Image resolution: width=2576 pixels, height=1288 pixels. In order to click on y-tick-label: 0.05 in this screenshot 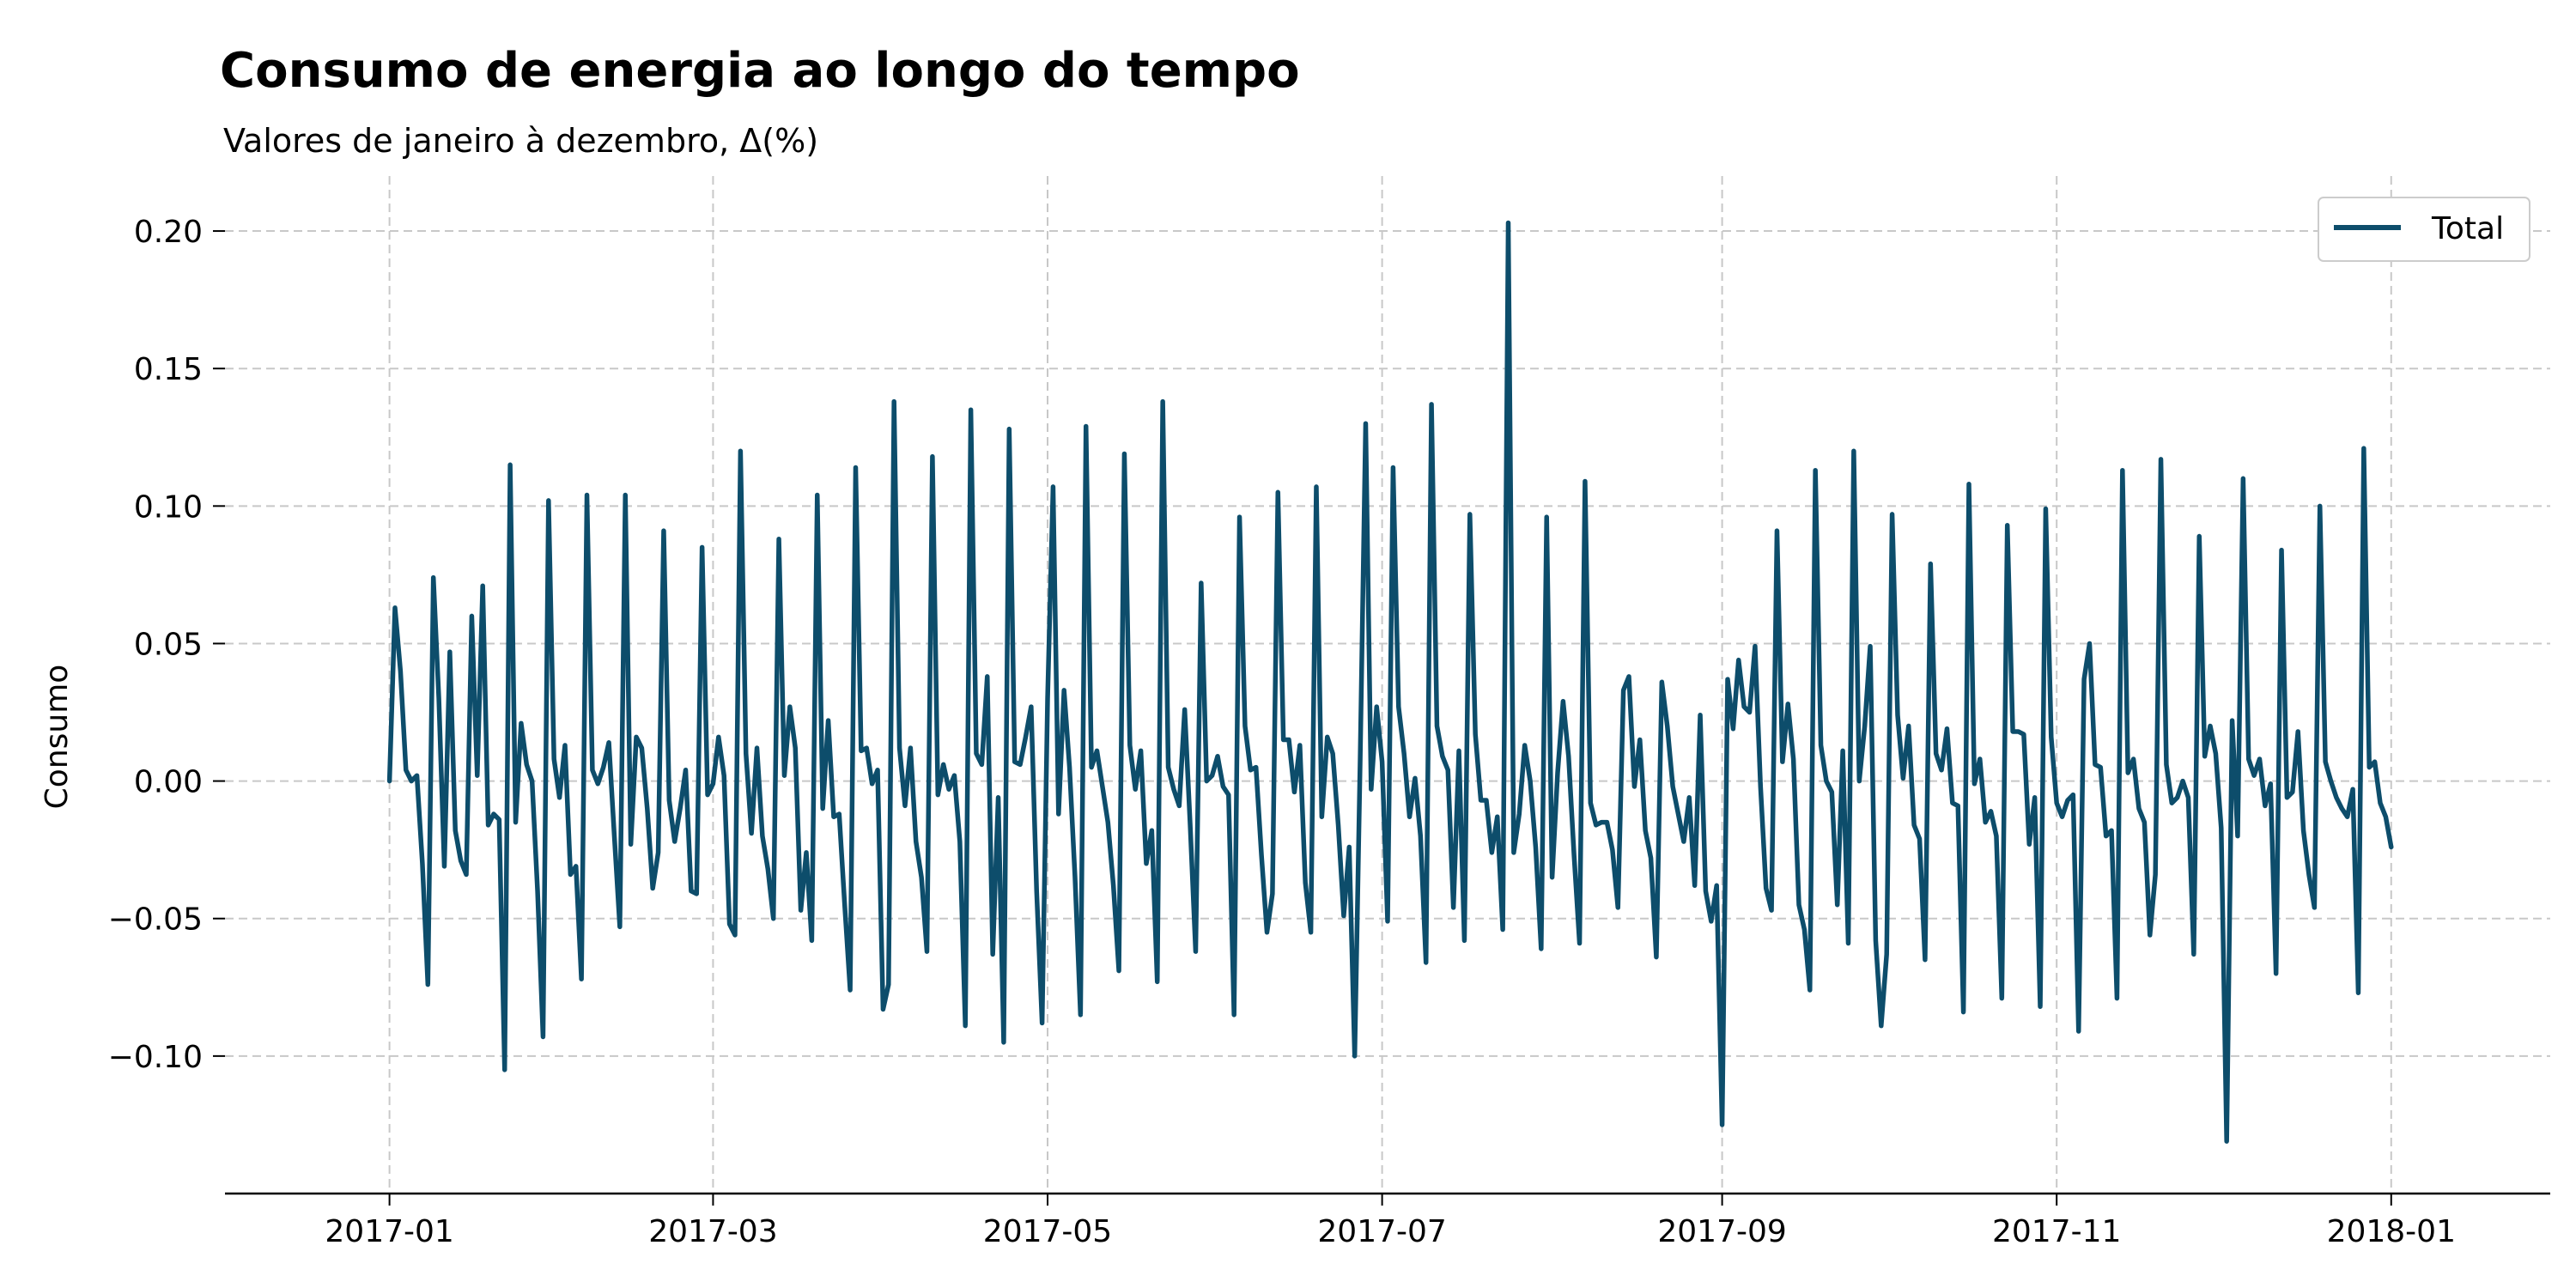, I will do `click(169, 644)`.